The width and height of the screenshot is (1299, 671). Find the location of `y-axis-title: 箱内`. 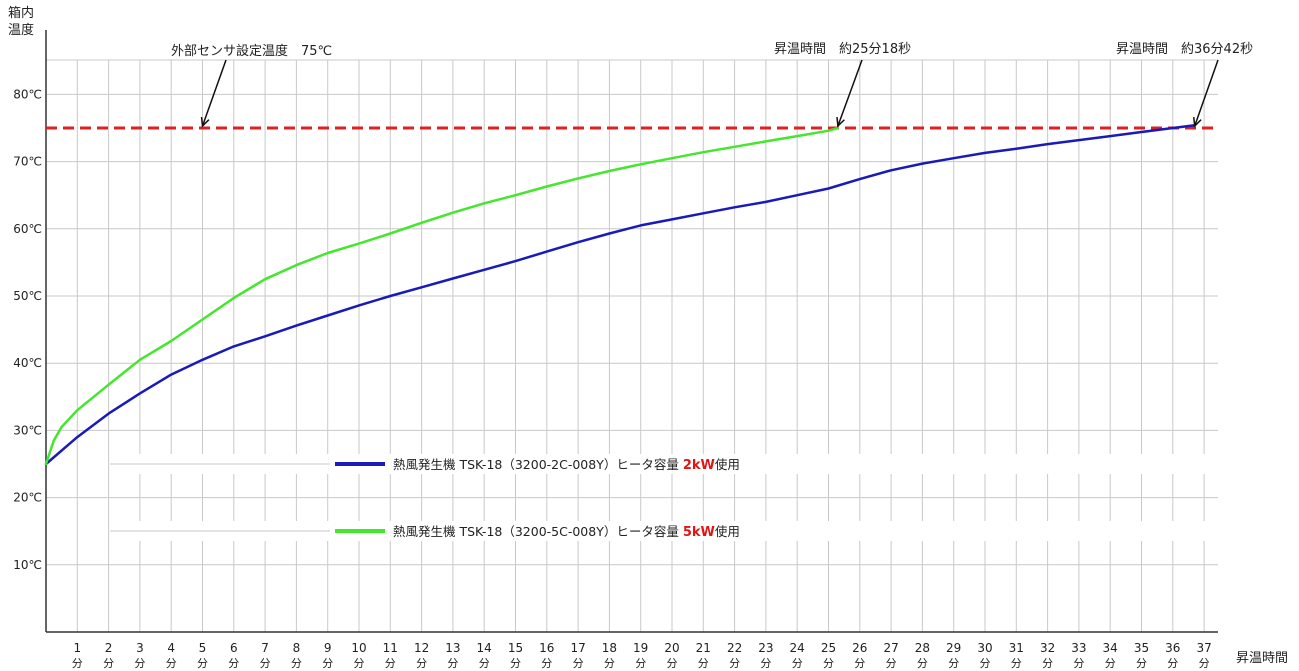

y-axis-title: 箱内 is located at coordinates (21, 13).